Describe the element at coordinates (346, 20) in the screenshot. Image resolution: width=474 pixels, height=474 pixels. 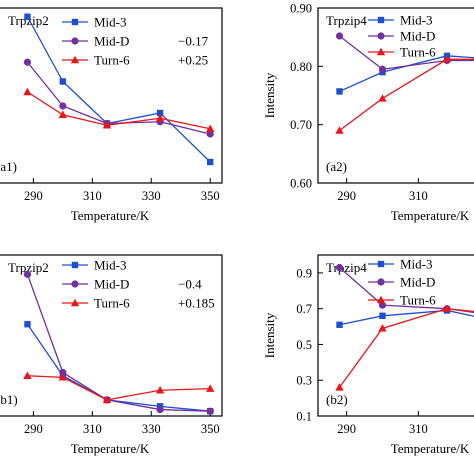
I see `panel-title: Trpzip4` at that location.